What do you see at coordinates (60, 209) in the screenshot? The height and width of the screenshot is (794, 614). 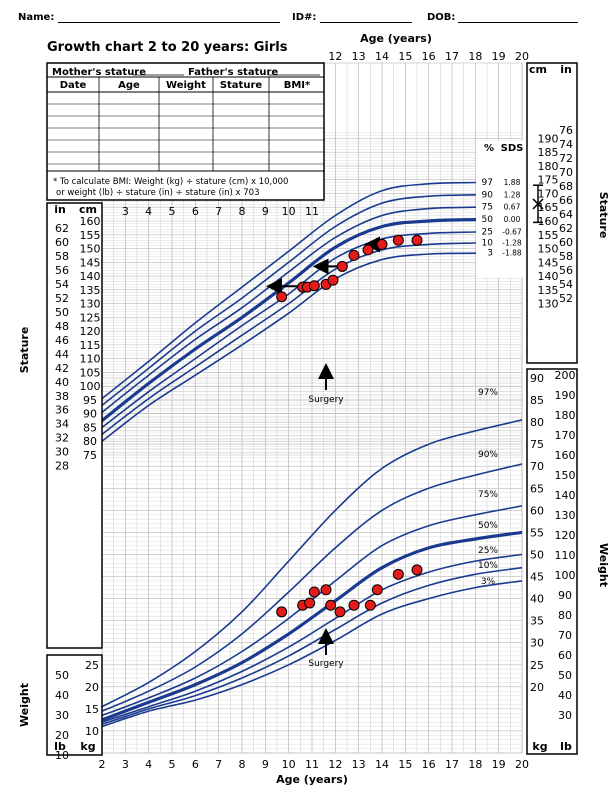 I see `stature-unit-in-left: in` at bounding box center [60, 209].